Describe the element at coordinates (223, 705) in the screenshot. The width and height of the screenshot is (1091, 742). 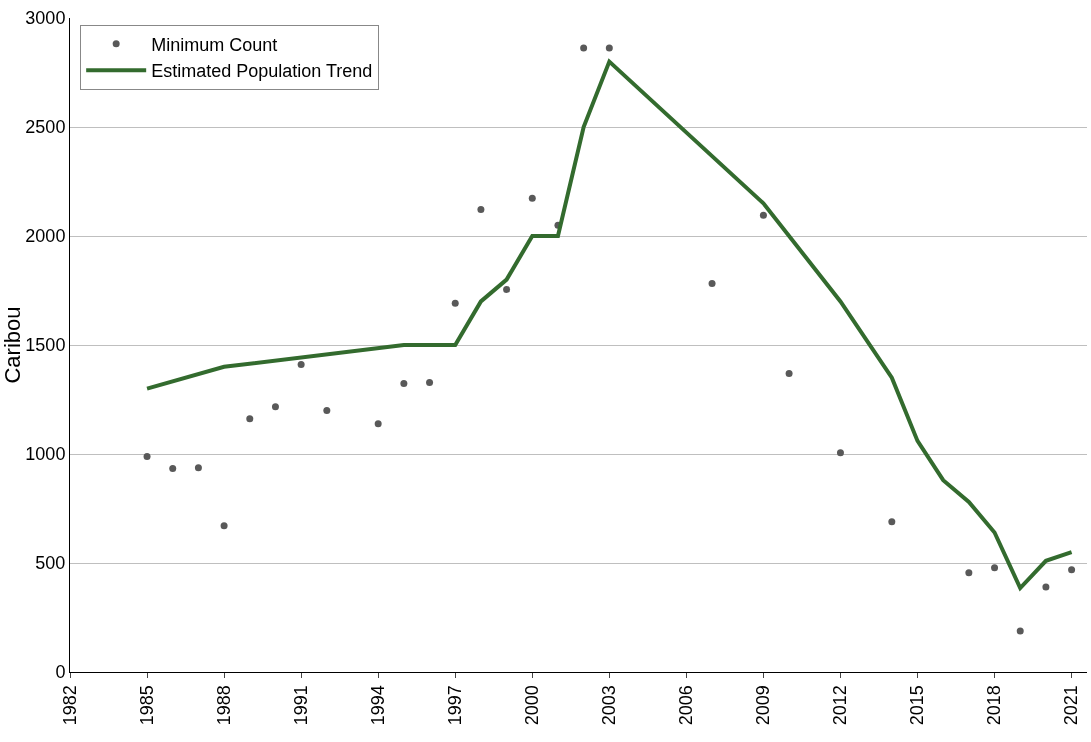
I see `x-tick-label: 1988` at that location.